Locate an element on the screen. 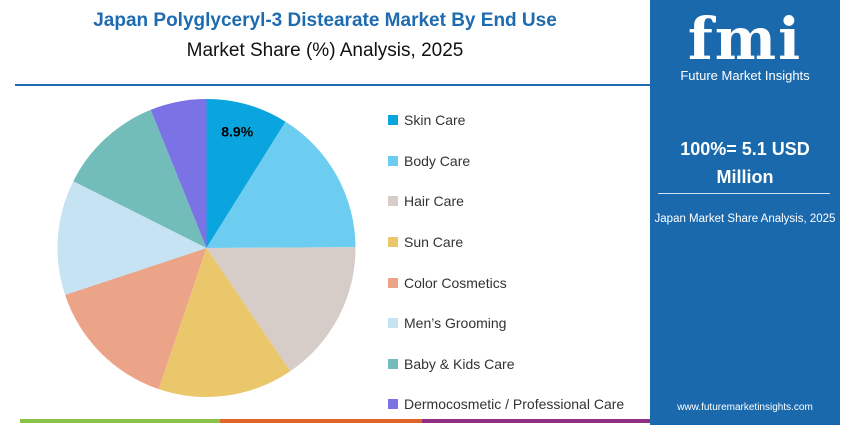 The width and height of the screenshot is (850, 425). logo-text: Future Market Insights is located at coordinates (745, 75).